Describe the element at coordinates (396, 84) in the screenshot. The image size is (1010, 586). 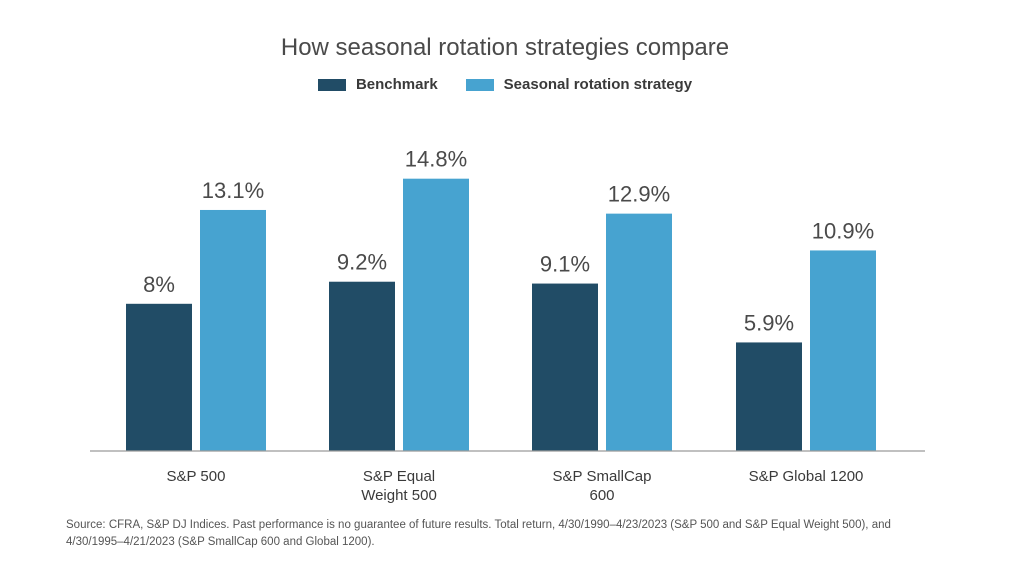
I see `legend-label-benchmark: Benchmark` at that location.